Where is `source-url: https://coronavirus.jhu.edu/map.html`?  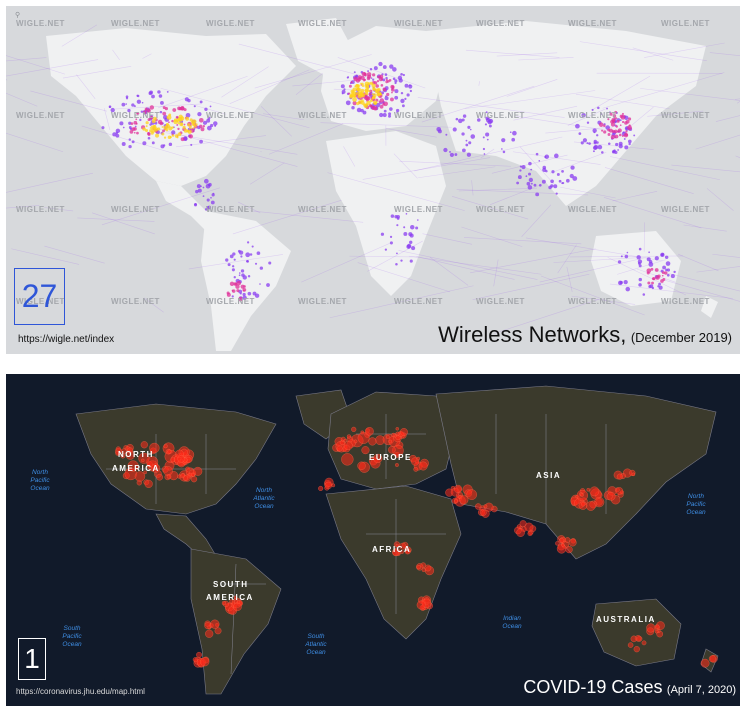 source-url: https://coronavirus.jhu.edu/map.html is located at coordinates (80, 691).